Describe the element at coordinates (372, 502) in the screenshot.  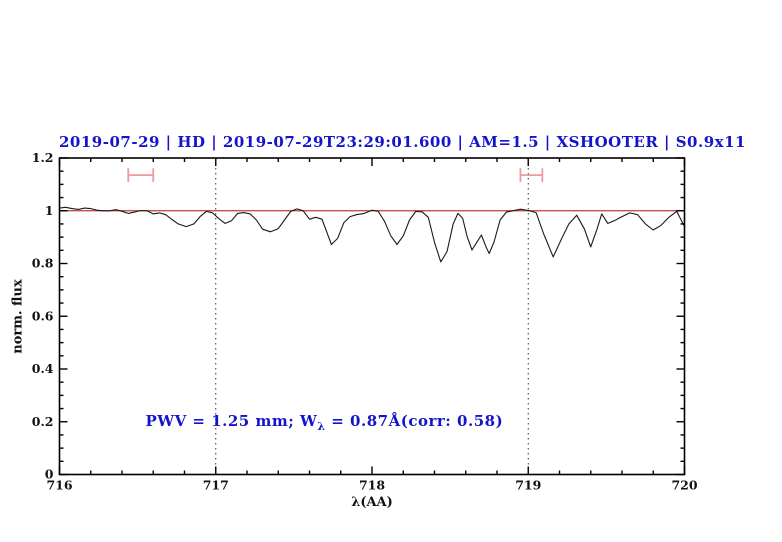
I see `x-axis-label: λ(AA)` at that location.